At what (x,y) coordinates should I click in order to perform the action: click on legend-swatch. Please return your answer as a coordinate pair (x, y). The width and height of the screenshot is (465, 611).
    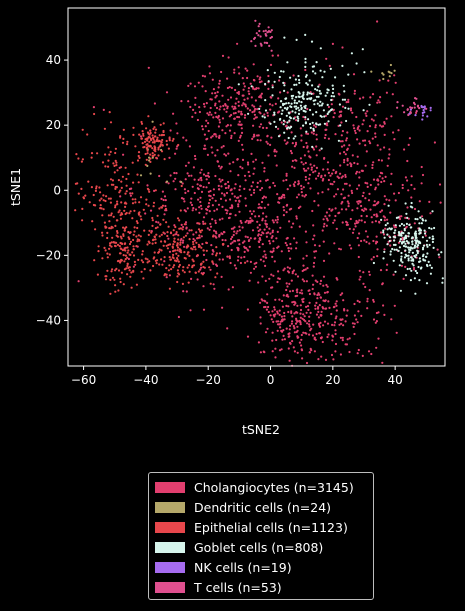
    Looking at the image, I should click on (170, 567).